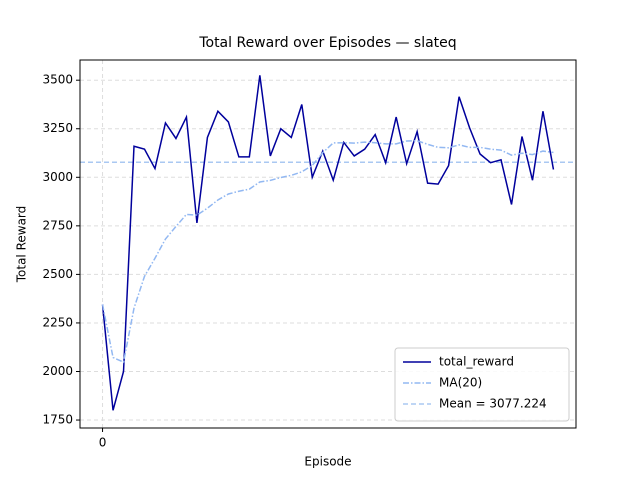 The image size is (640, 480). Describe the element at coordinates (327, 462) in the screenshot. I see `x-axis-label: Episode` at that location.